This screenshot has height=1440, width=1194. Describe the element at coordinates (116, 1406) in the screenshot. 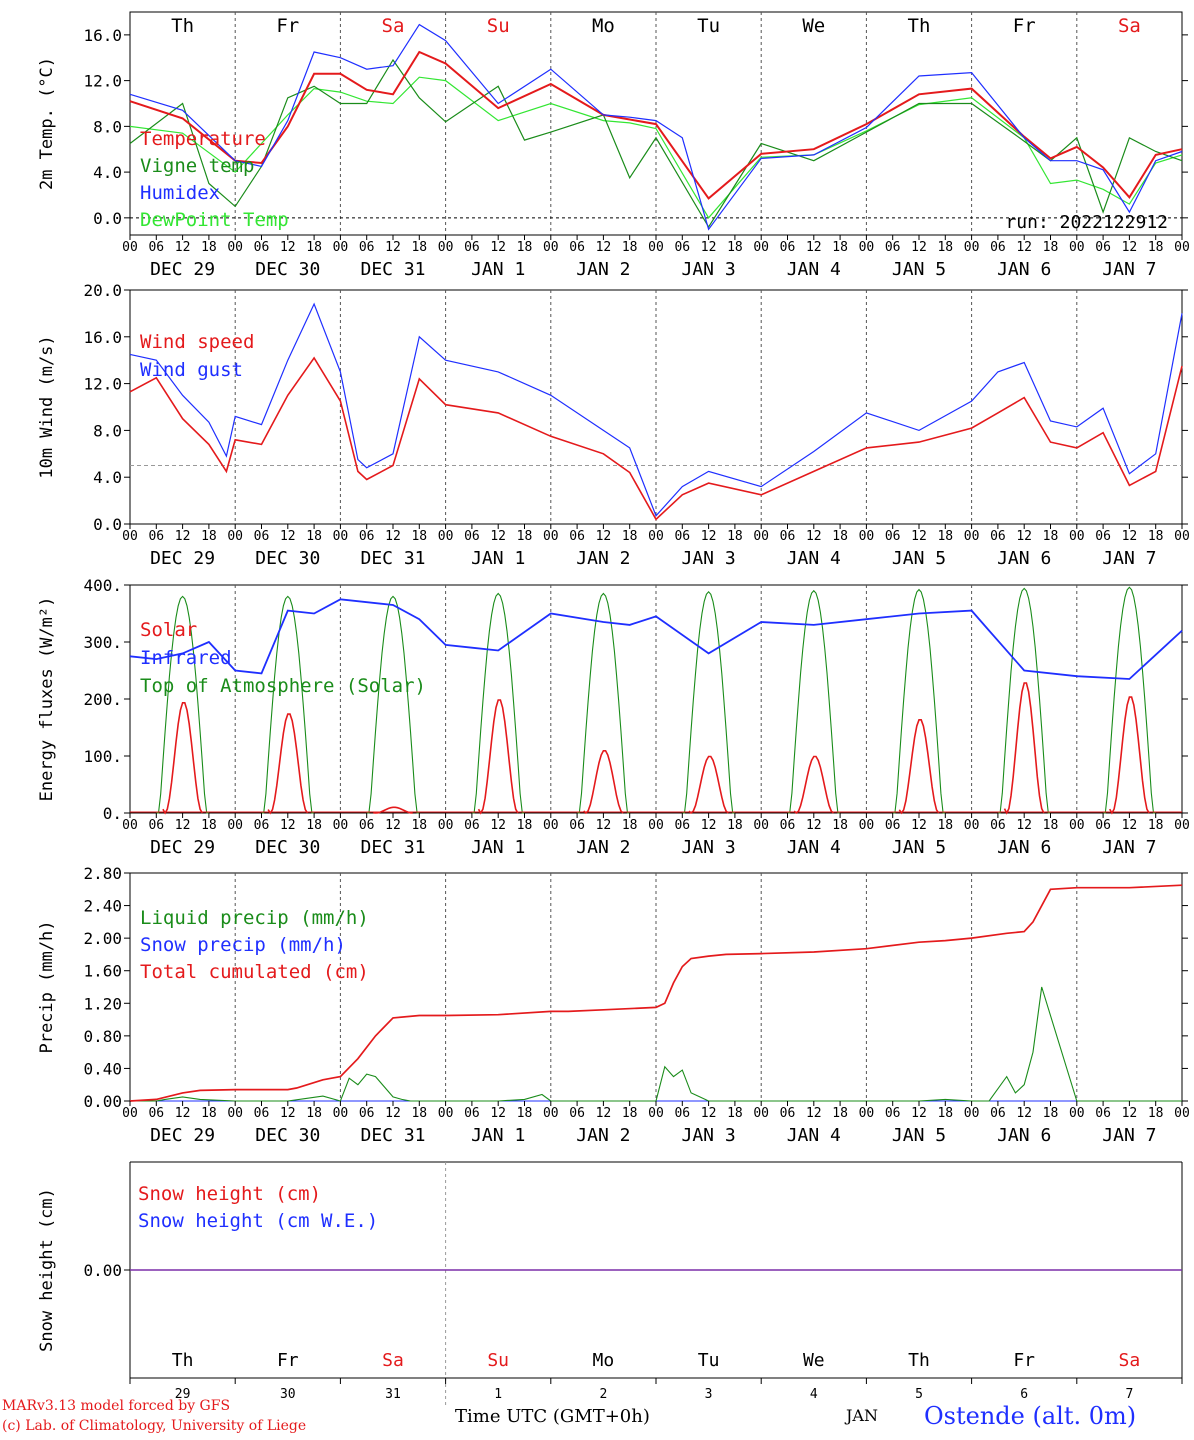

I see `footer-model-credit: MARv3.13 model forced by GFS` at that location.